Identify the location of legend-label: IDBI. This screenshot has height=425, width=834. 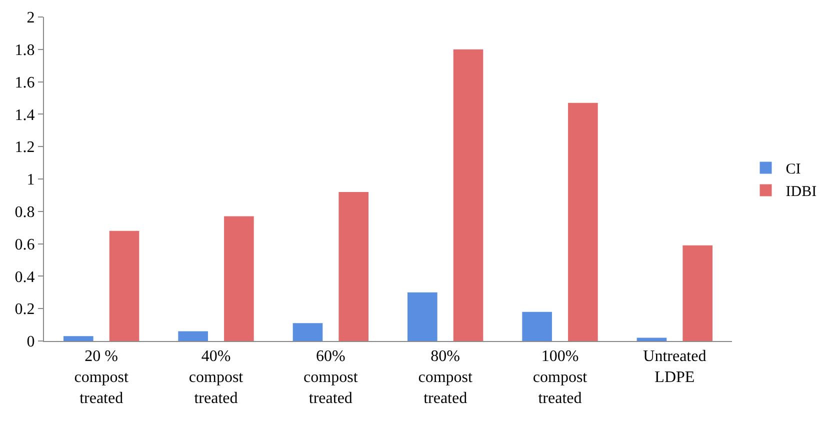
(801, 192).